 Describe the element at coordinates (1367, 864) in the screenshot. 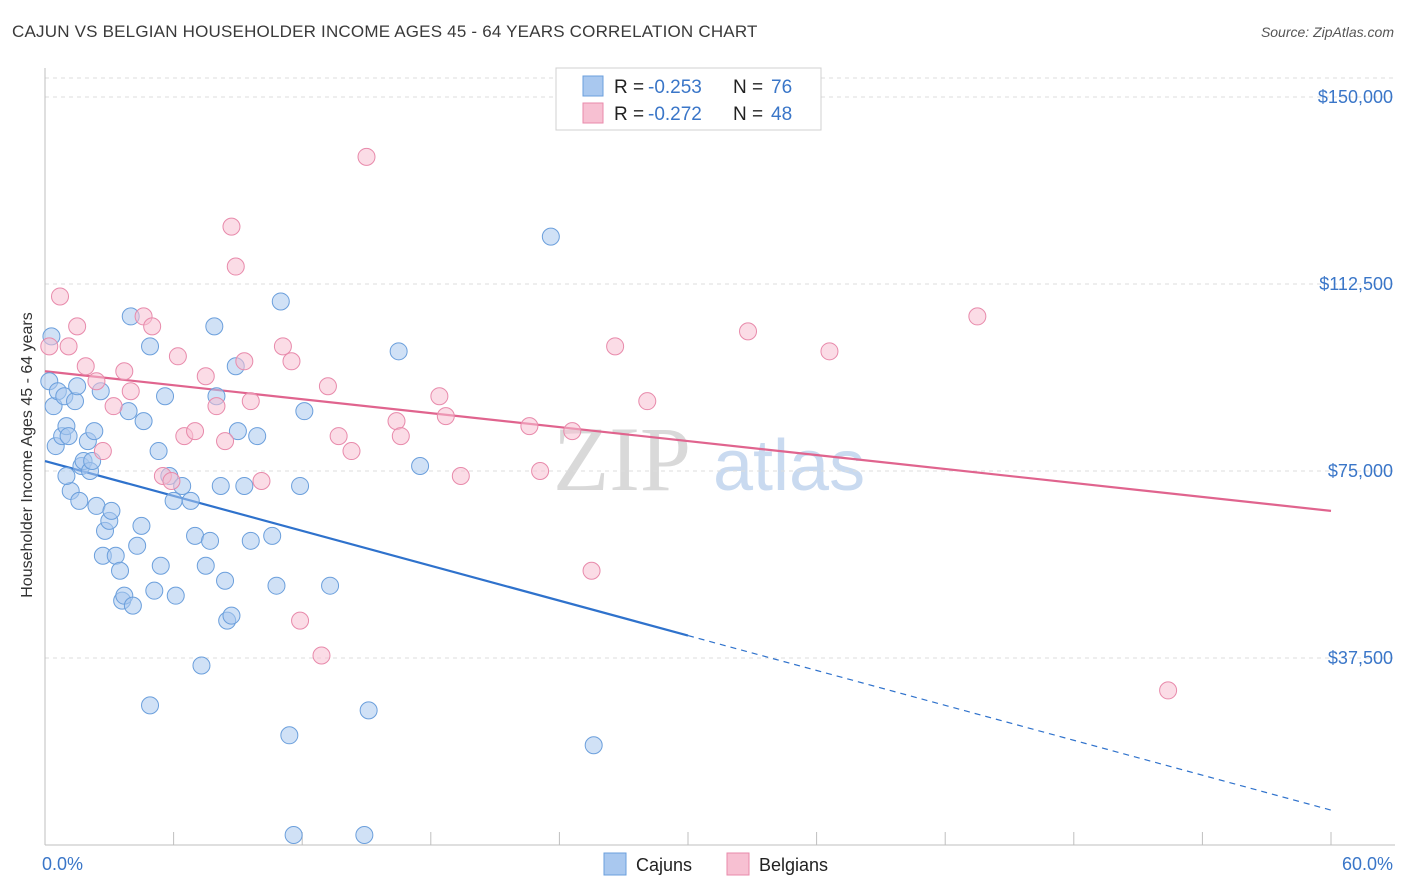

I see `x-tick-label-max: 60.0%` at that location.